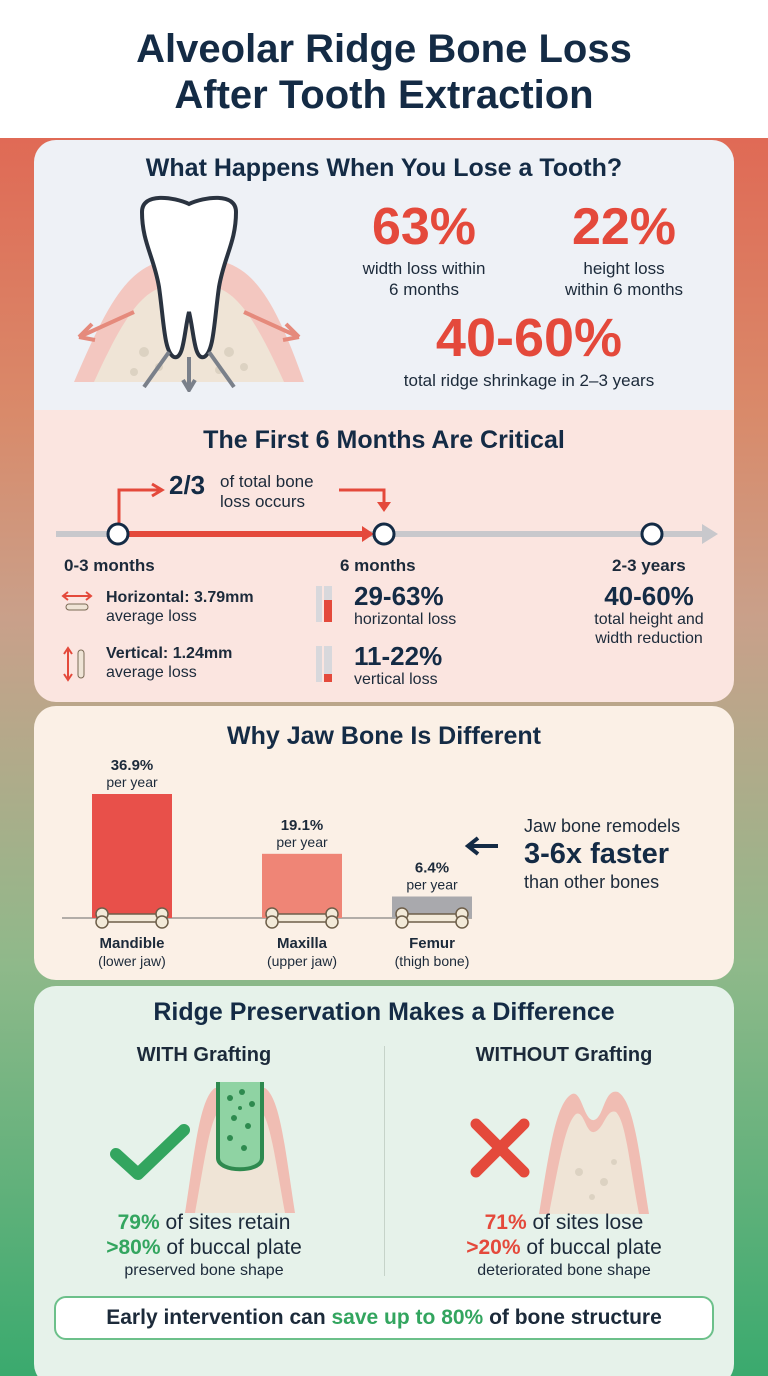 The height and width of the screenshot is (1376, 768). I want to click on six-month-vertical-value: 11-22%, so click(398, 656).